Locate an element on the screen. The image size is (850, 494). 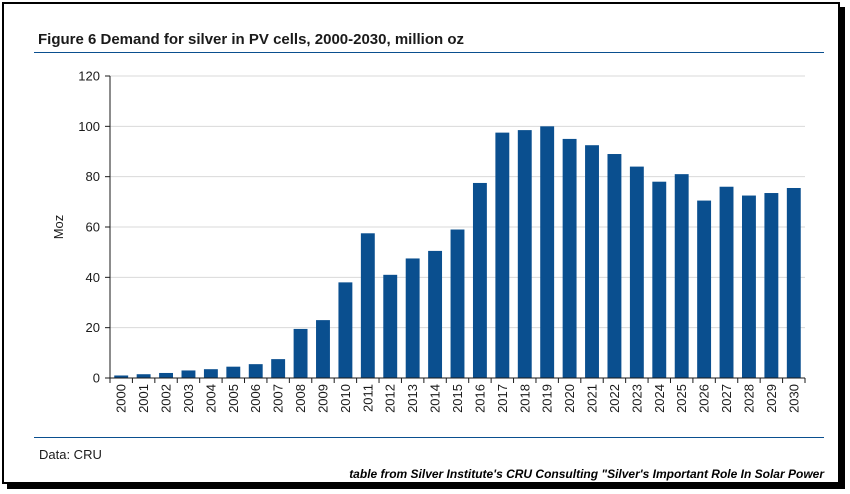
bar-2013 is located at coordinates (412, 318).